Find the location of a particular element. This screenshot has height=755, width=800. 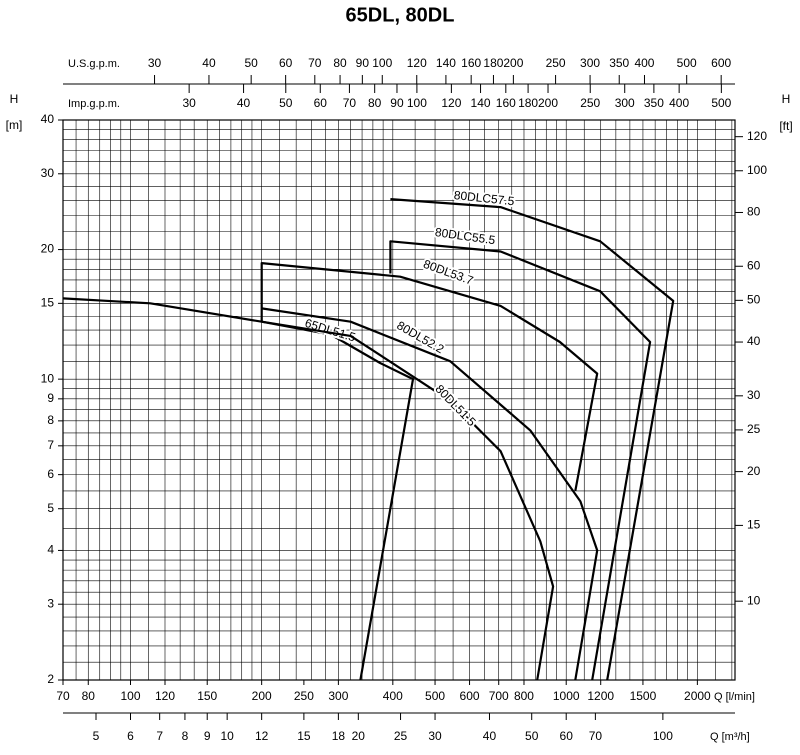

y-tick-label: 15 is located at coordinates (48, 303).